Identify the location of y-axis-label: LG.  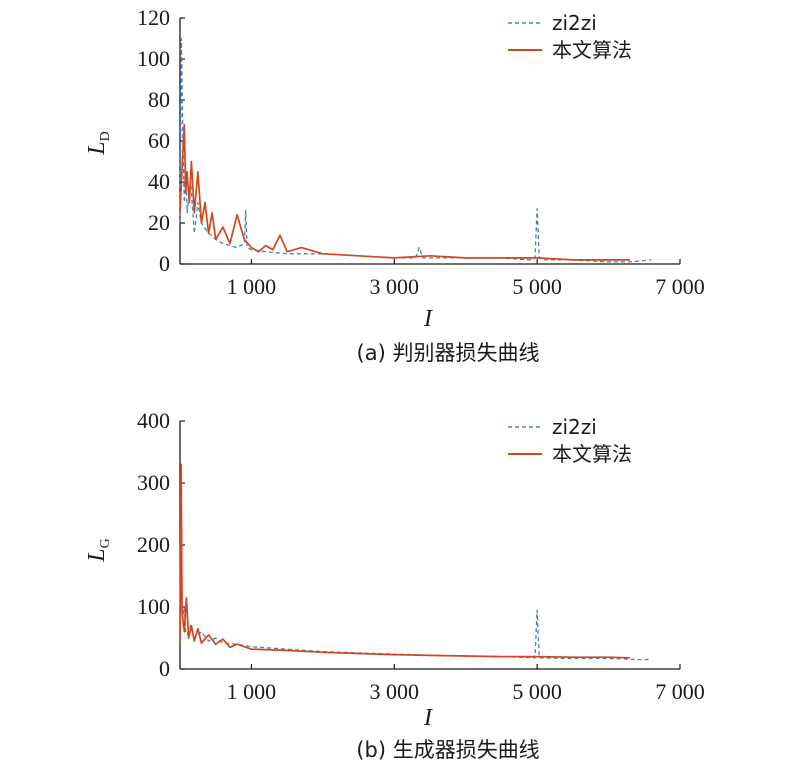
(98, 550).